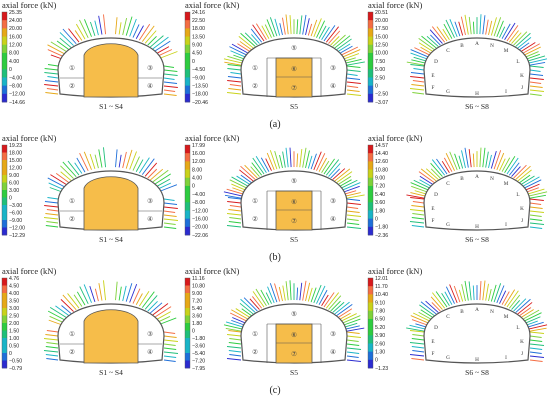 The height and width of the screenshot is (404, 550). I want to click on color-bar-tick: 10.00, so click(381, 54).